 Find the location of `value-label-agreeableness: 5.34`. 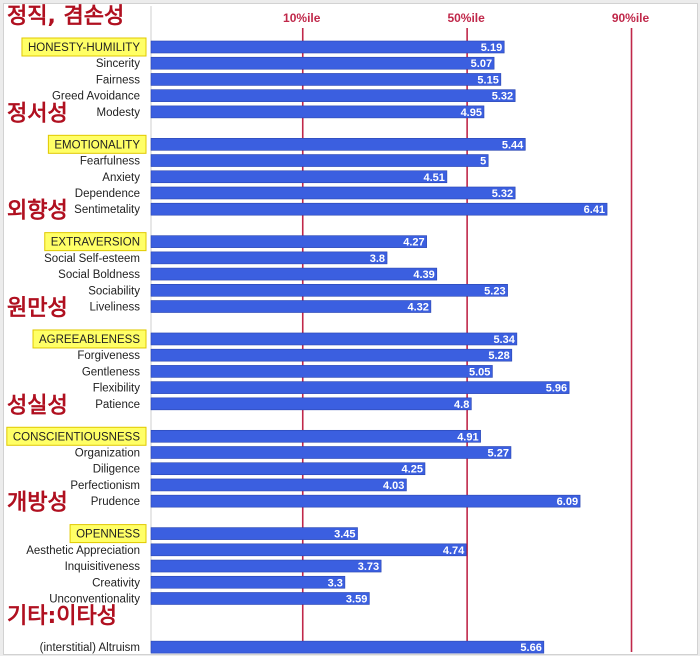

value-label-agreeableness: 5.34 is located at coordinates (504, 340).